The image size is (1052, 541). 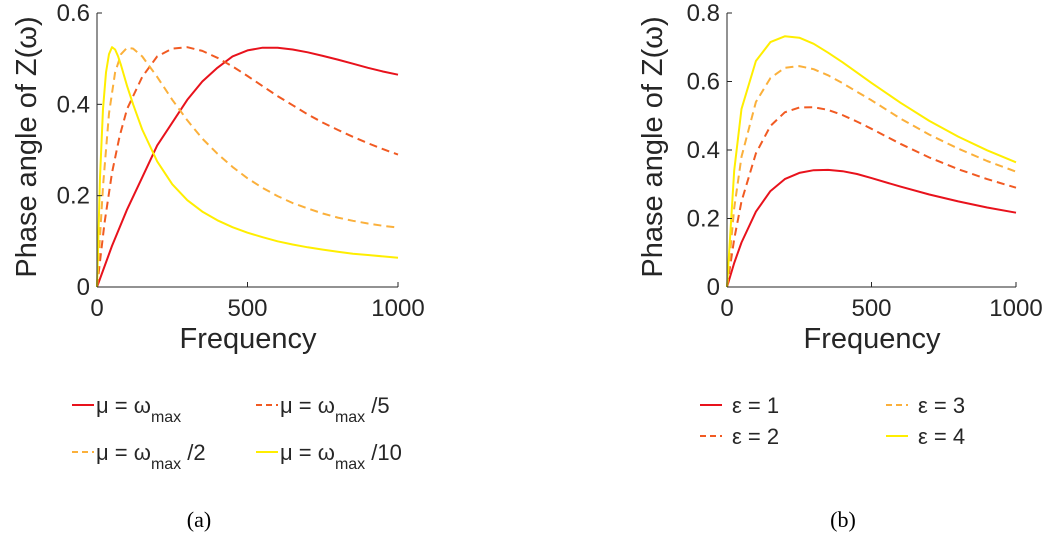 What do you see at coordinates (871, 308) in the screenshot?
I see `x-tick-label-b: 500` at bounding box center [871, 308].